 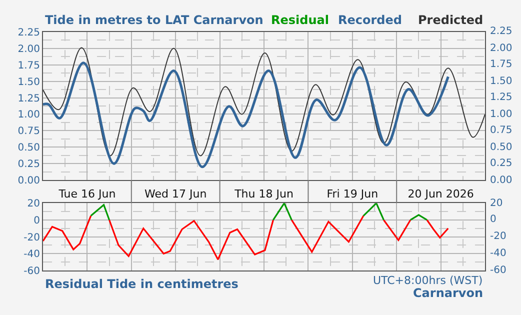 What do you see at coordinates (29, 148) in the screenshot?
I see `y-tick-label: 0.50` at bounding box center [29, 148].